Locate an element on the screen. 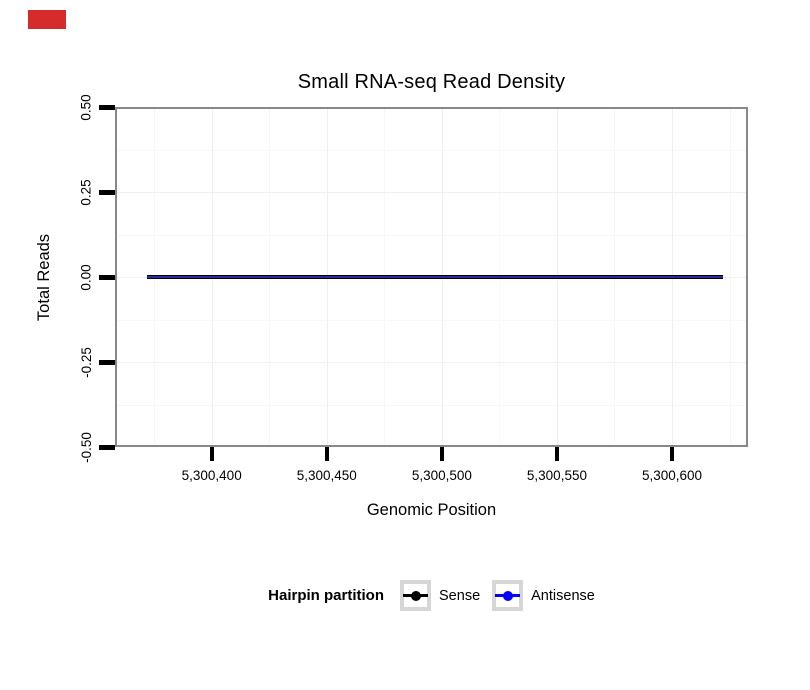 This screenshot has width=810, height=690. red-marker is located at coordinates (47, 19).